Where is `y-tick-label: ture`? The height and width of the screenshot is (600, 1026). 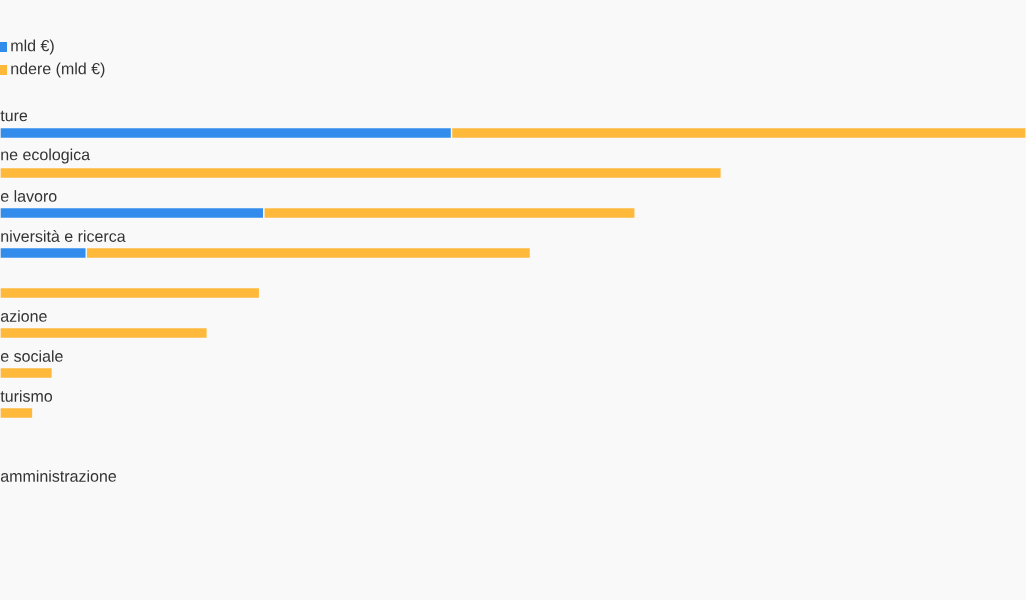
y-tick-label: ture is located at coordinates (14, 116).